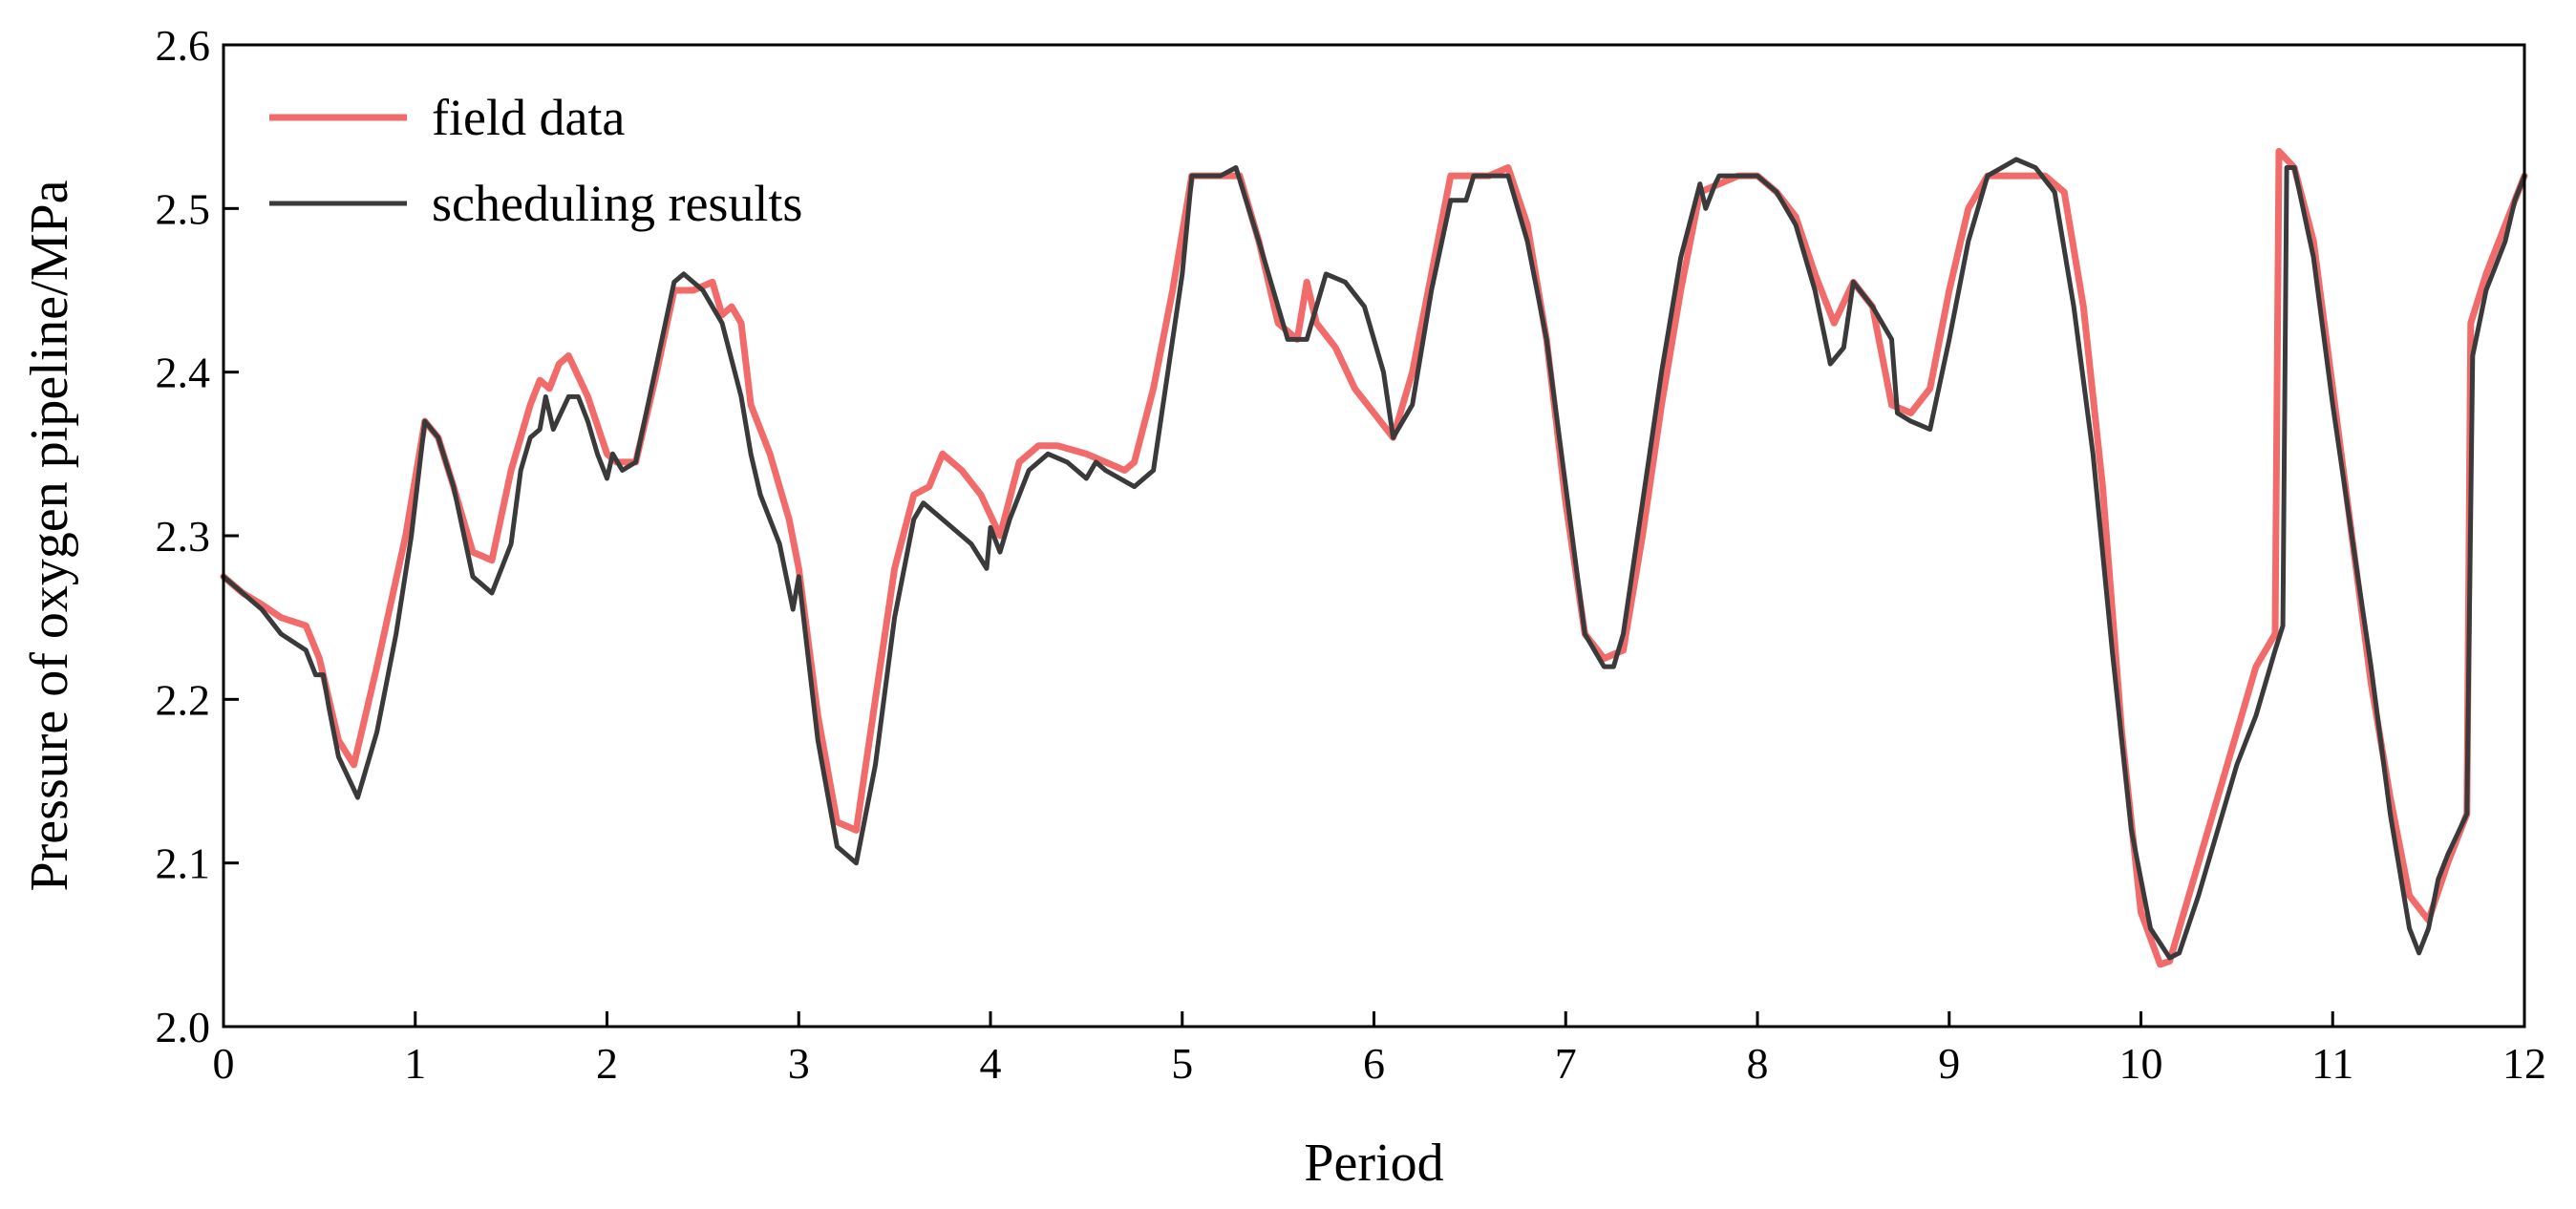 The width and height of the screenshot is (2576, 1209). I want to click on x-tick-label: 2, so click(607, 1063).